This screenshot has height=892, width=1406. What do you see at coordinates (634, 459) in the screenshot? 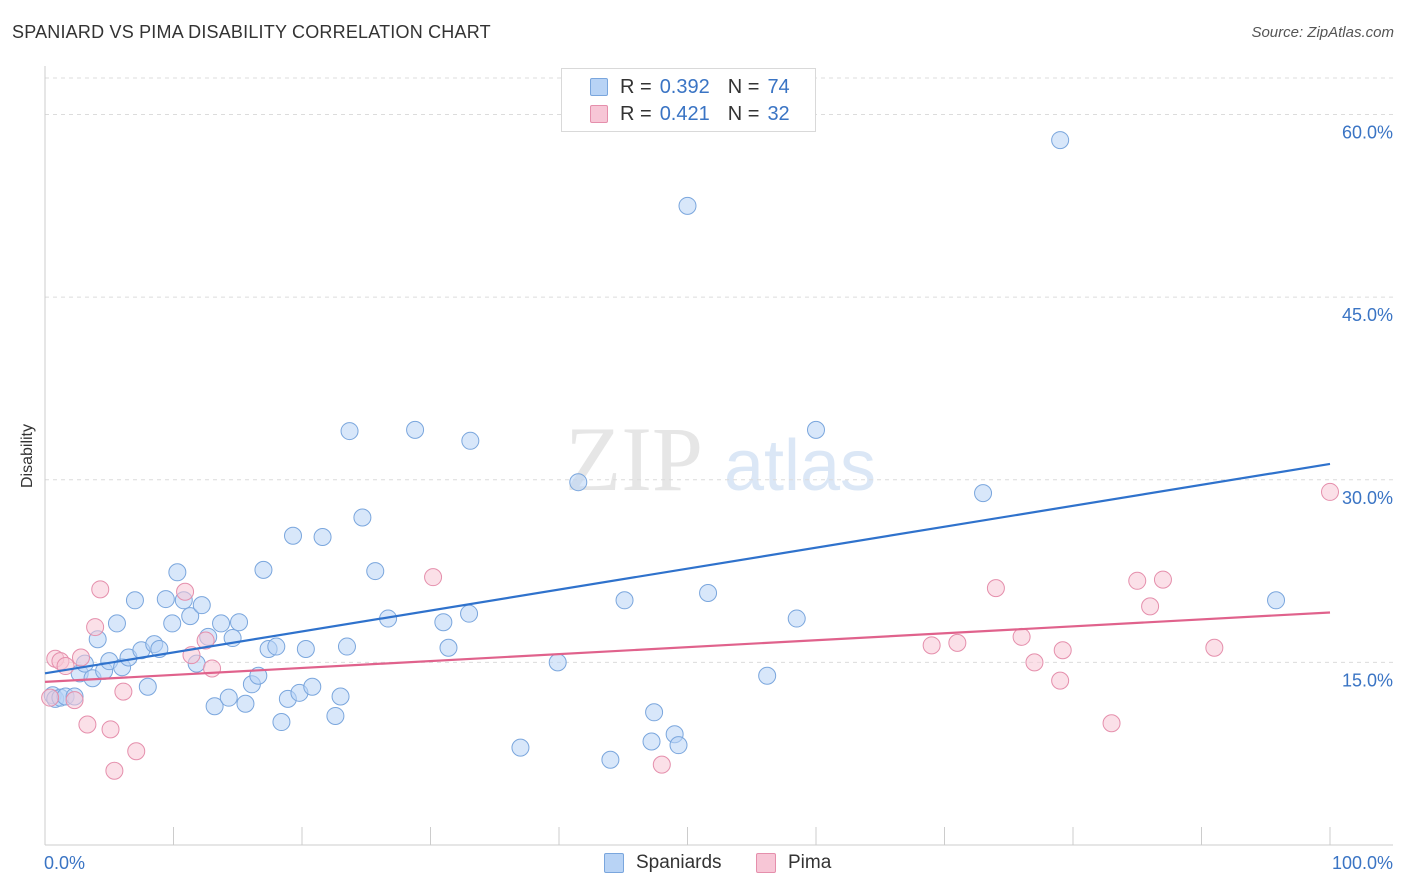
I see `watermark-zip: ZIP` at bounding box center [634, 459].